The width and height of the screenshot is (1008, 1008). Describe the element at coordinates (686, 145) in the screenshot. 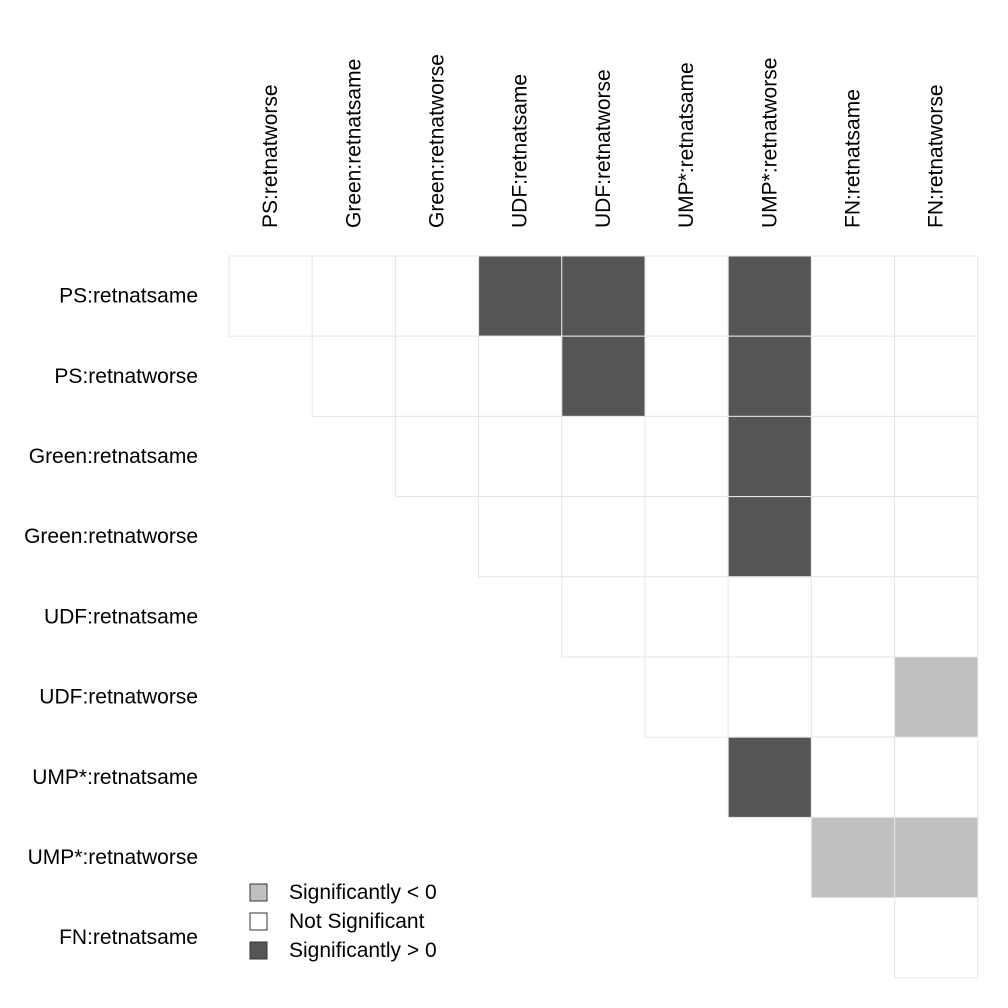

I see `column-label: UMP*:retnatsame` at that location.